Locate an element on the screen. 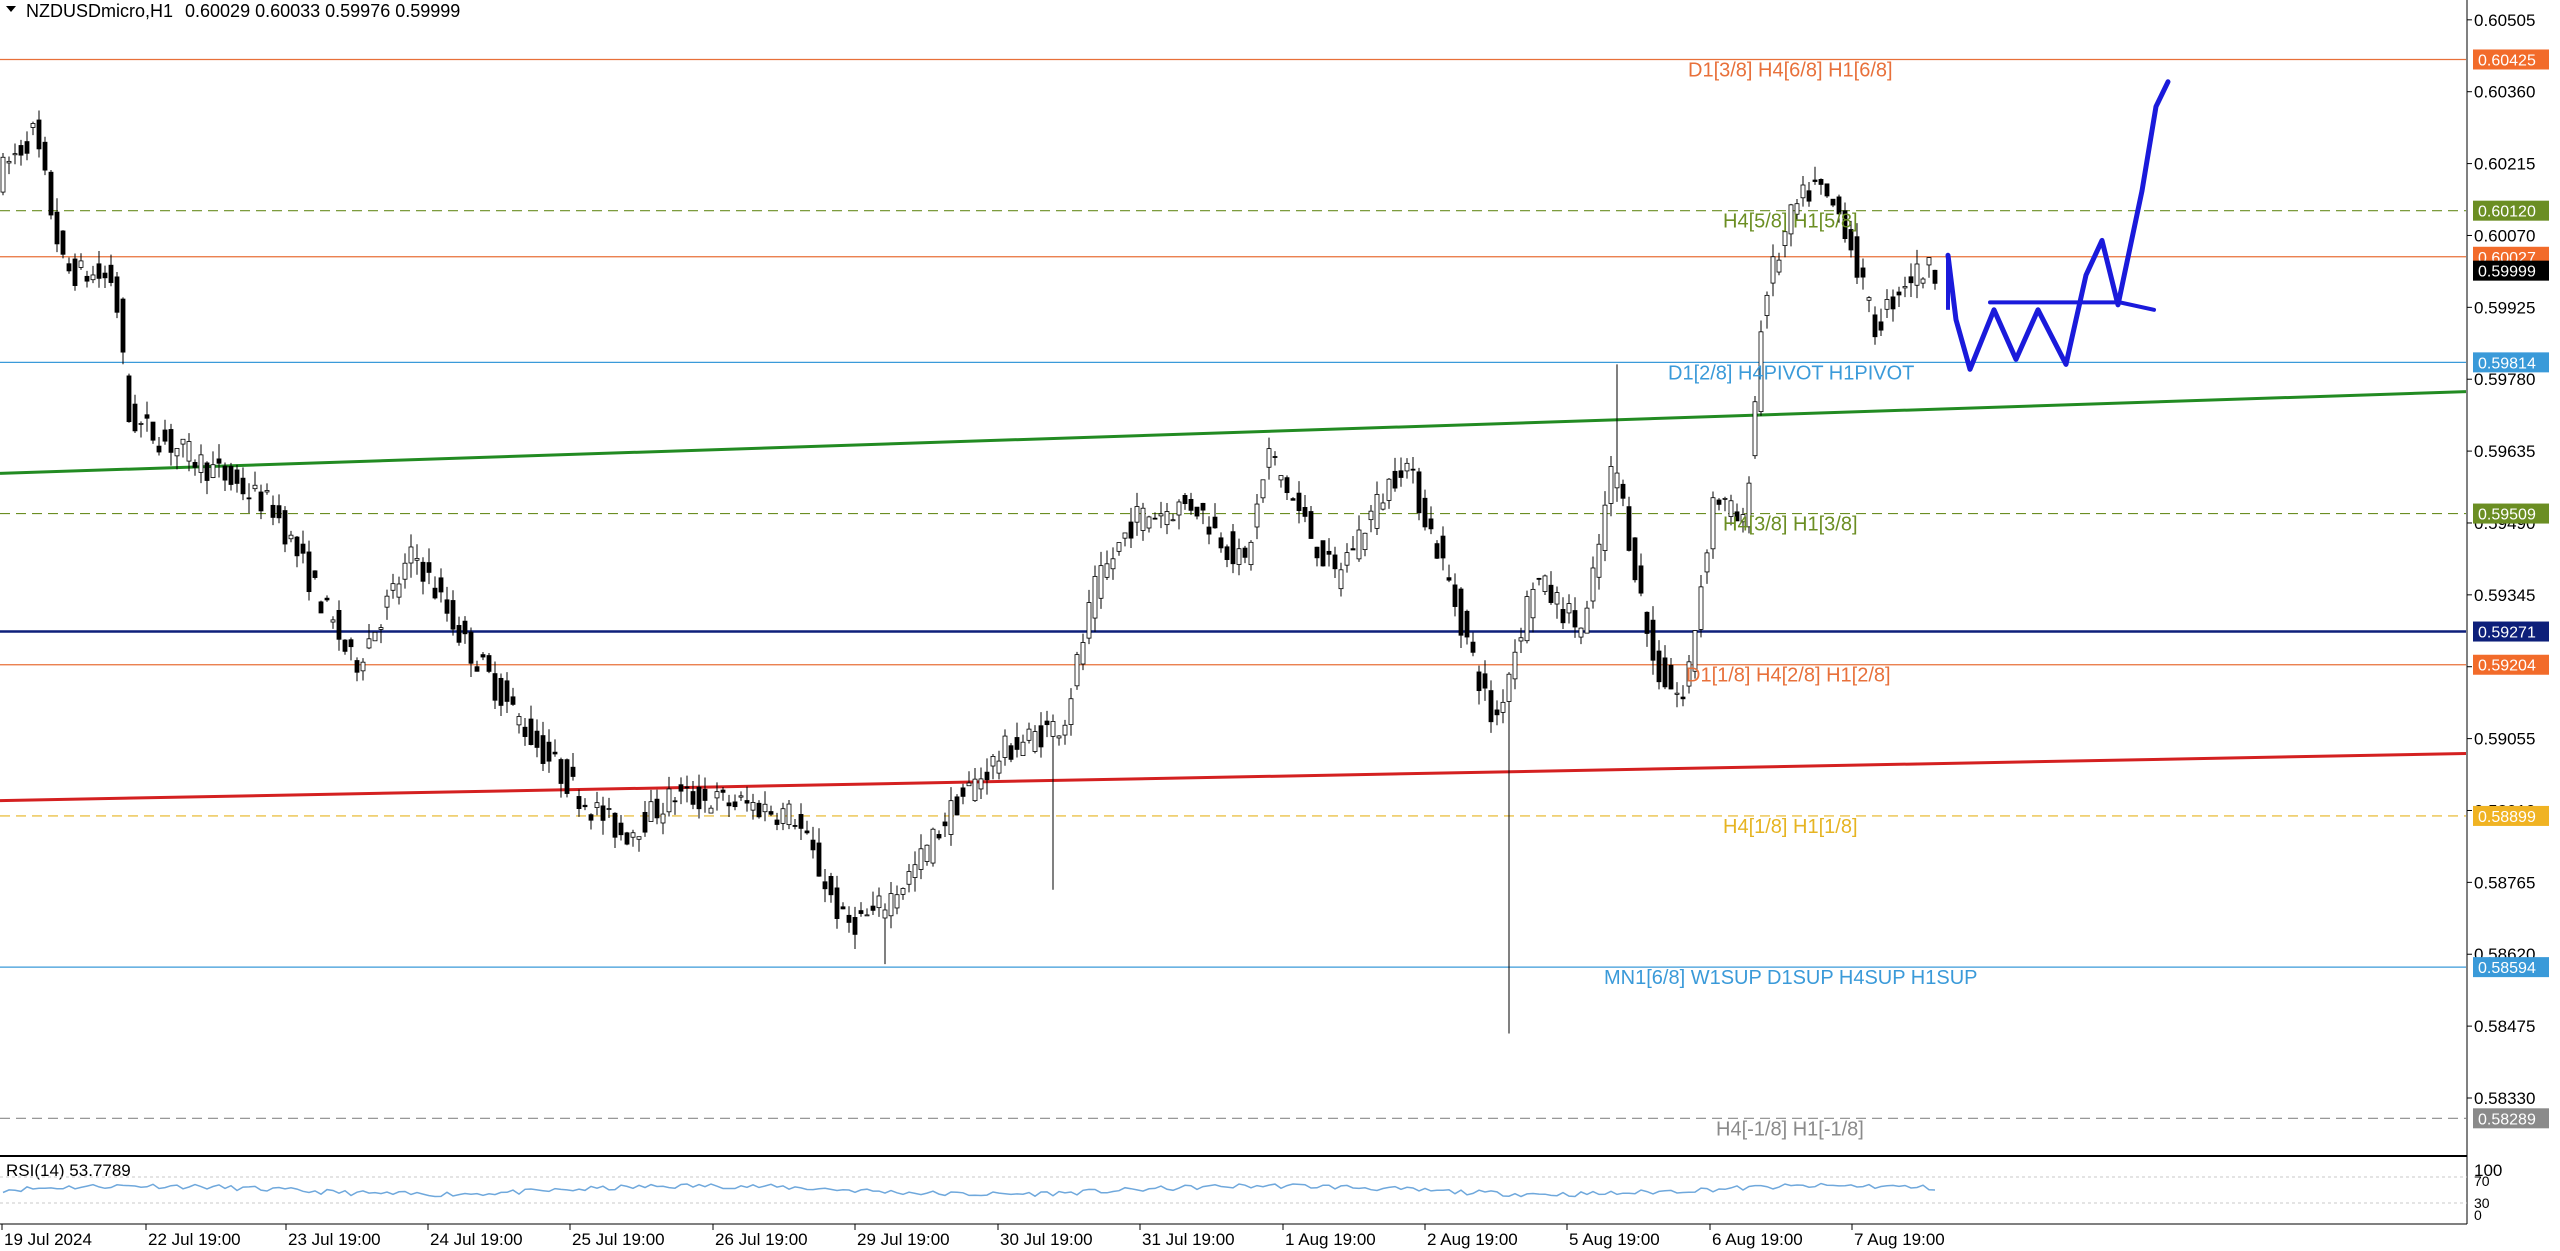 The image size is (2560, 1251). forecast-zigzag-path is located at coordinates (2058, 225).